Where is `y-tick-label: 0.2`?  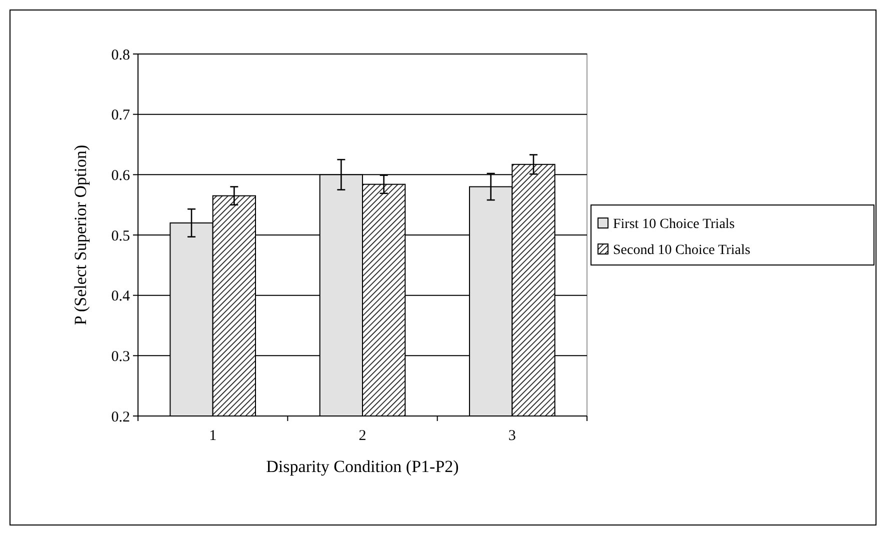
y-tick-label: 0.2 is located at coordinates (120, 417).